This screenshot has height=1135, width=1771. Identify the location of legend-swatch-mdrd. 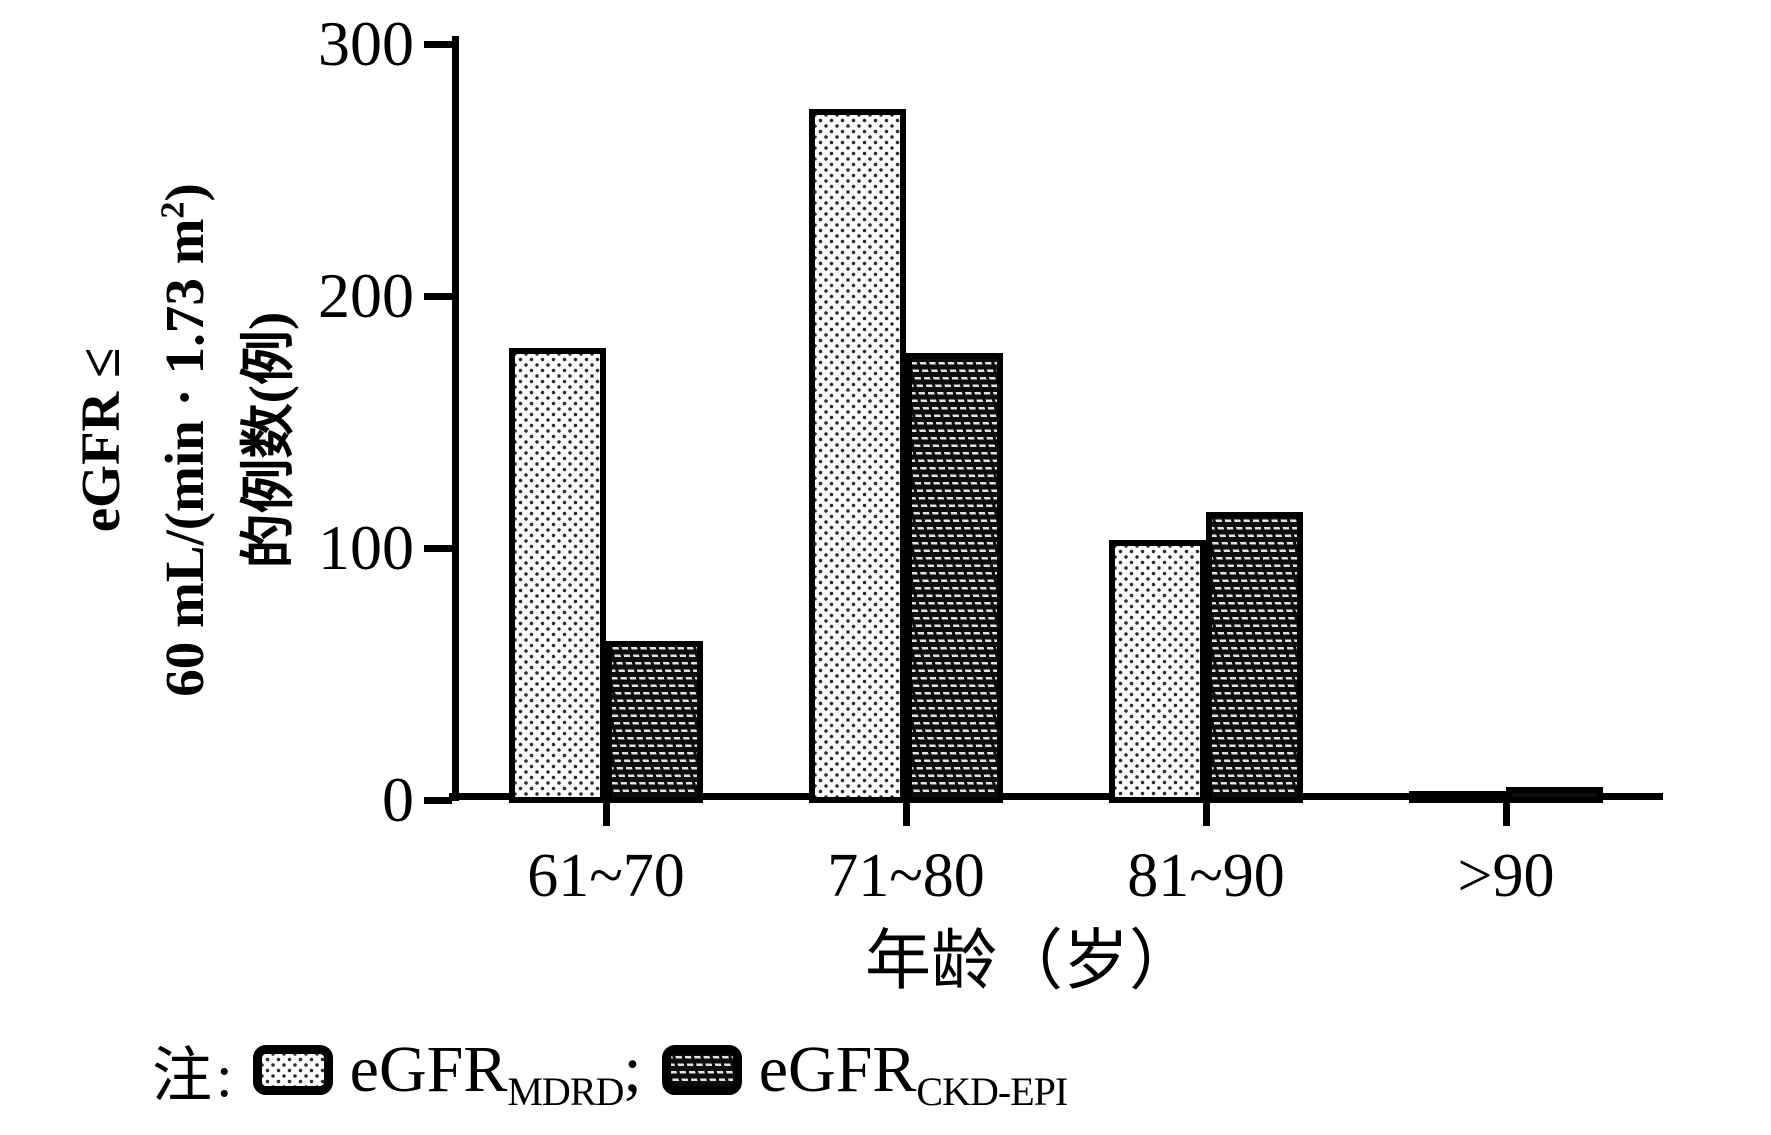
(292, 1070).